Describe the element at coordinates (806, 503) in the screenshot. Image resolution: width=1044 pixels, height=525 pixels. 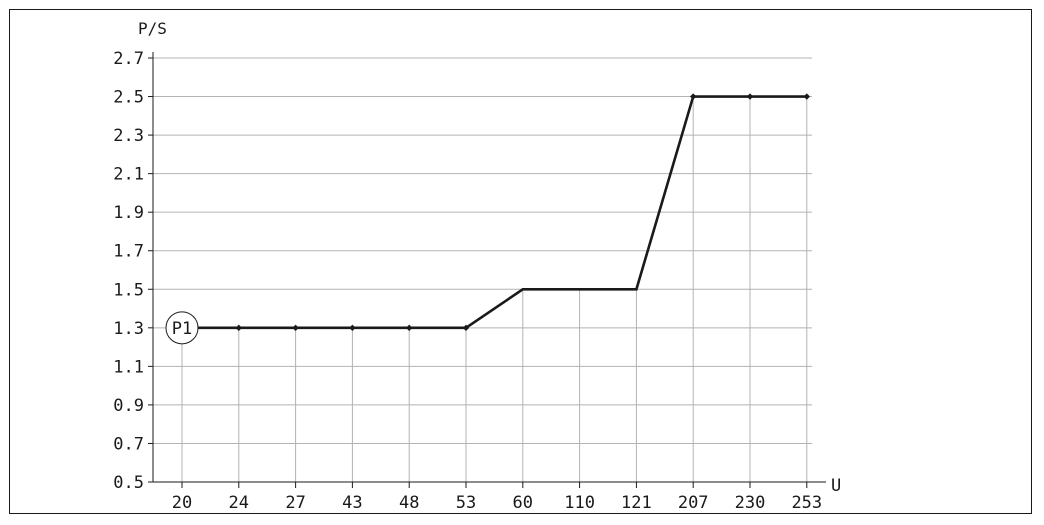
I see `x-tick-label: 253` at that location.